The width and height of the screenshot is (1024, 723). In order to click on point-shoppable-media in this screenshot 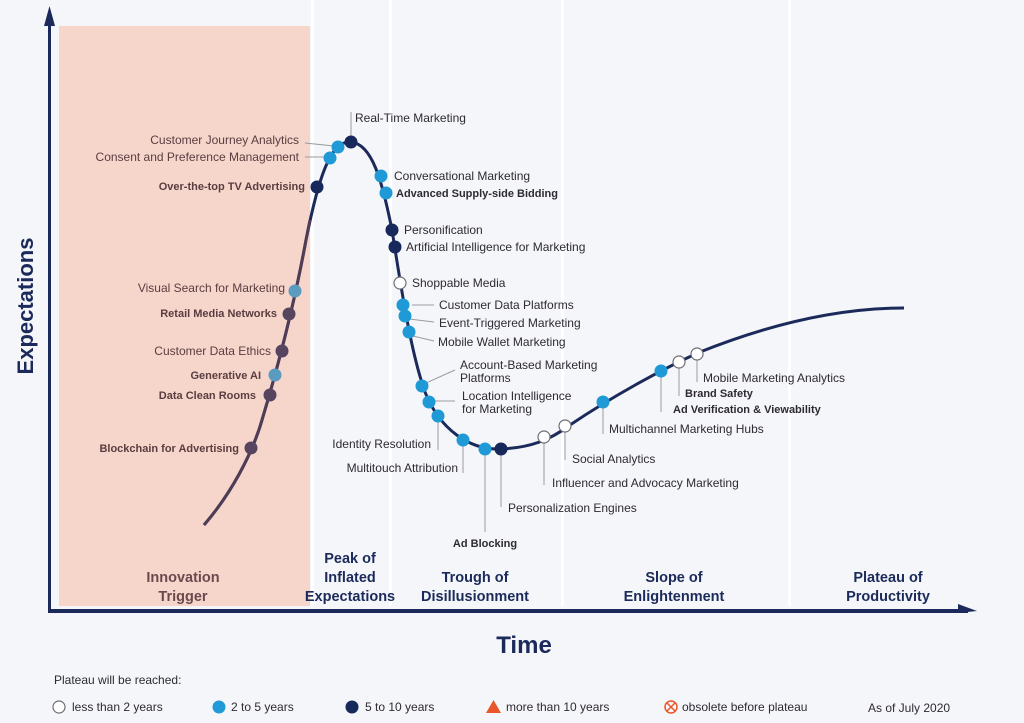, I will do `click(400, 283)`.